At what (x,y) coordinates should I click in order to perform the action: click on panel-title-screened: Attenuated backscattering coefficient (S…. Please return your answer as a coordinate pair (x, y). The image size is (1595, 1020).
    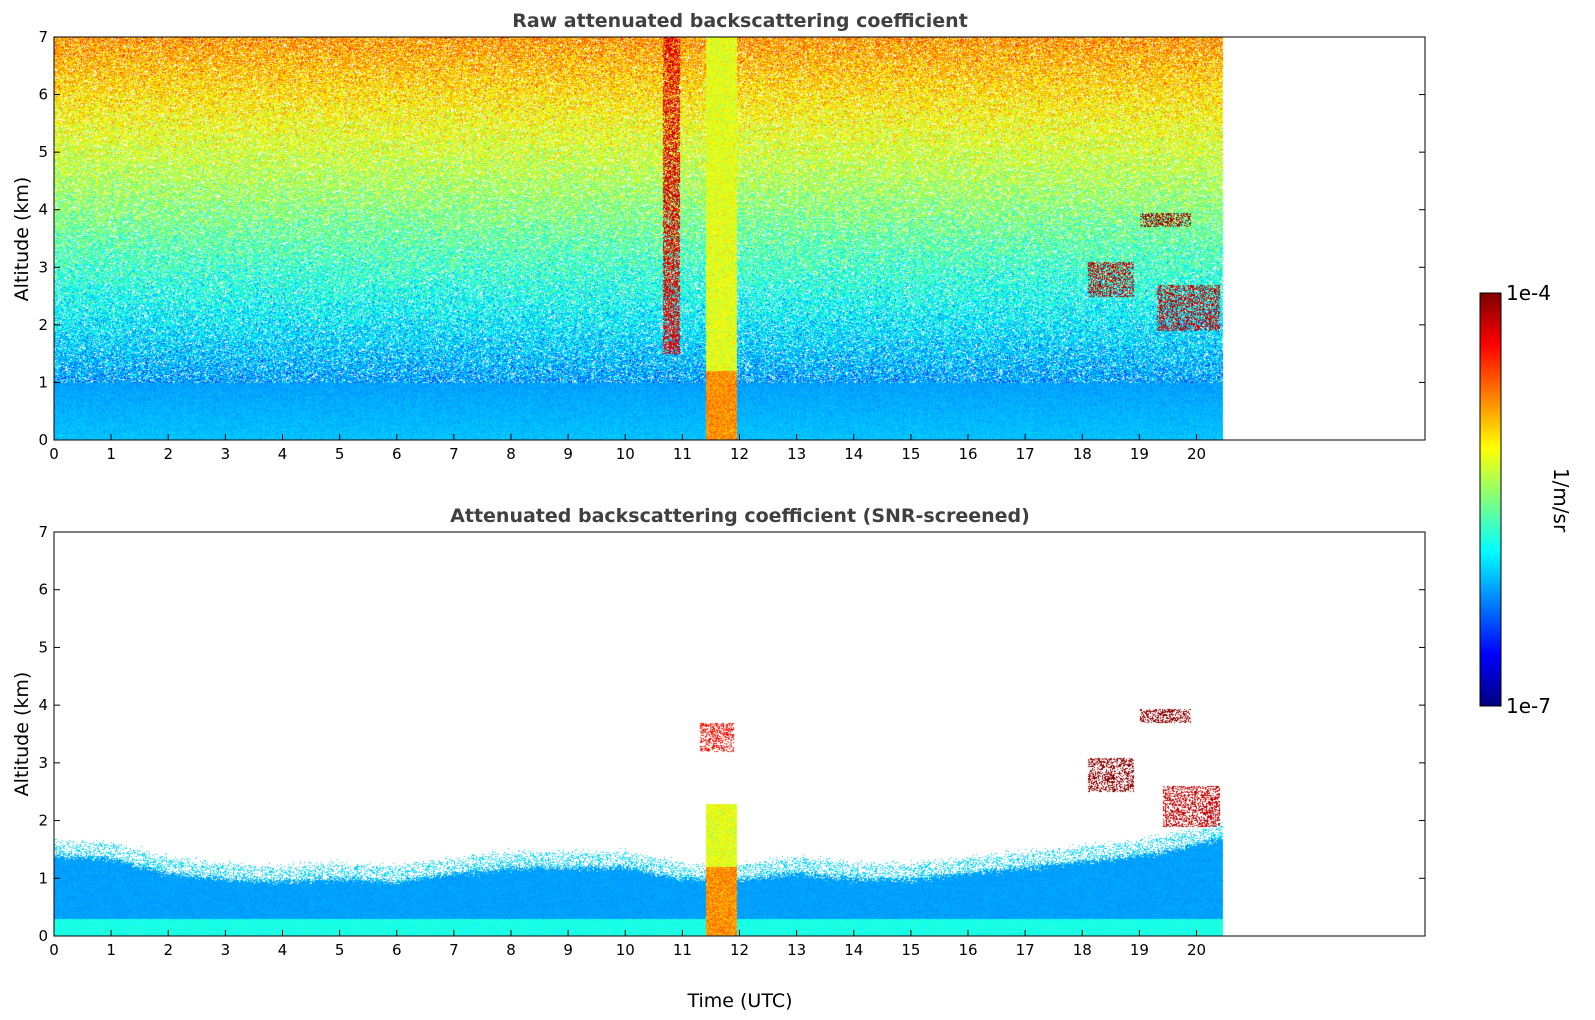
    Looking at the image, I should click on (740, 516).